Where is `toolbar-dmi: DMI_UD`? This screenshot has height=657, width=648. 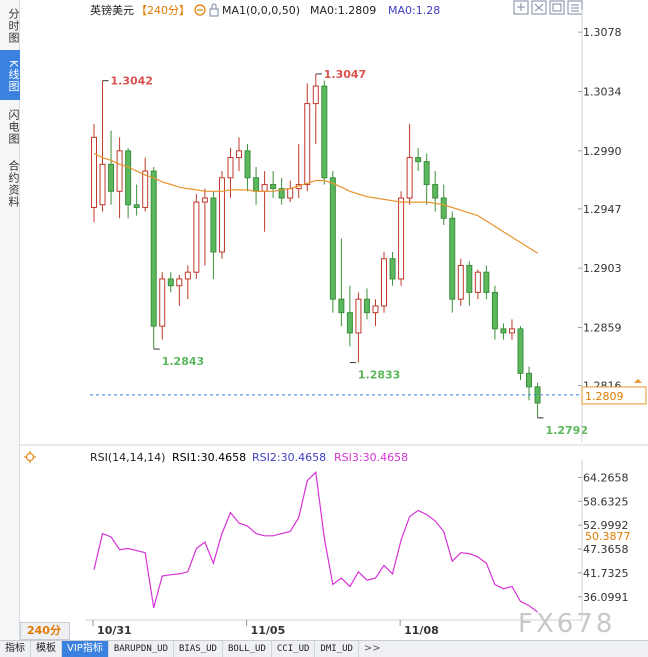 toolbar-dmi: DMI_UD is located at coordinates (337, 648).